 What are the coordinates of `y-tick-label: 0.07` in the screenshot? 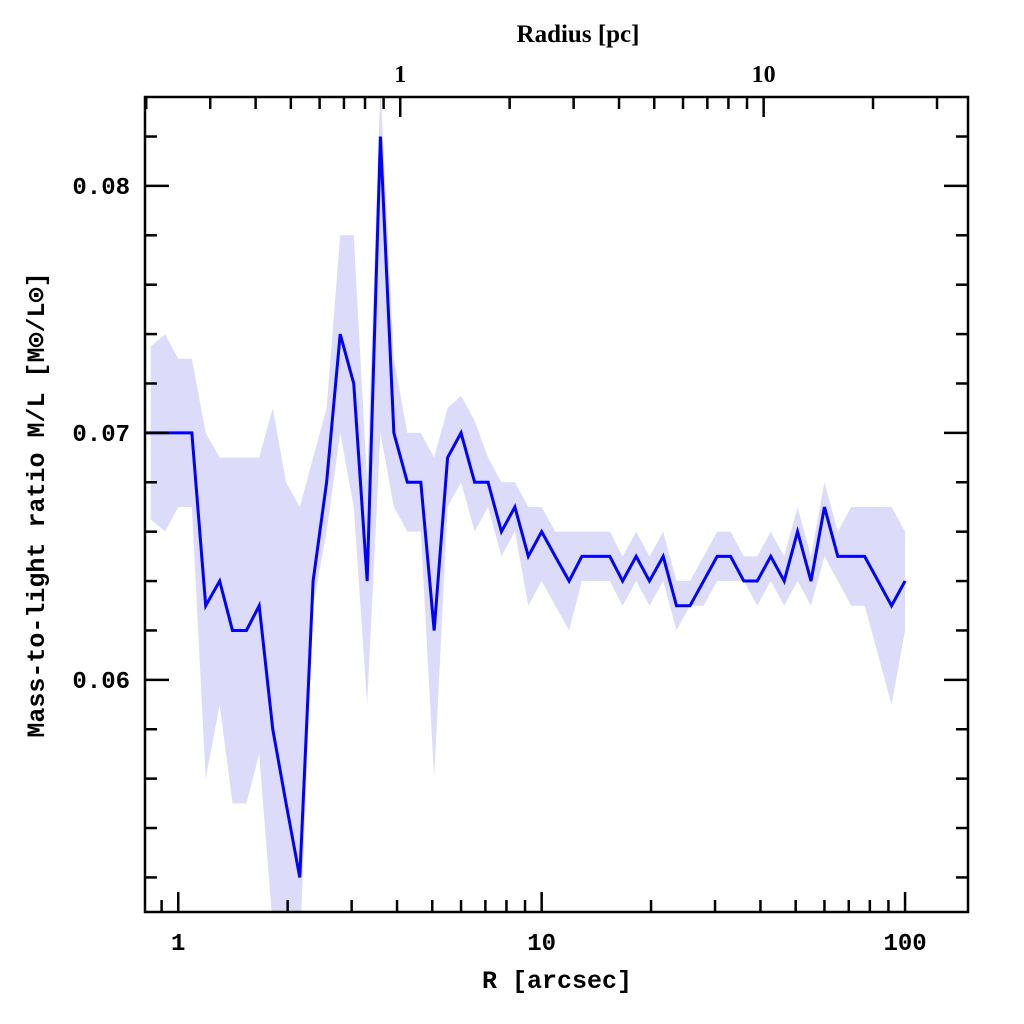 It's located at (101, 435).